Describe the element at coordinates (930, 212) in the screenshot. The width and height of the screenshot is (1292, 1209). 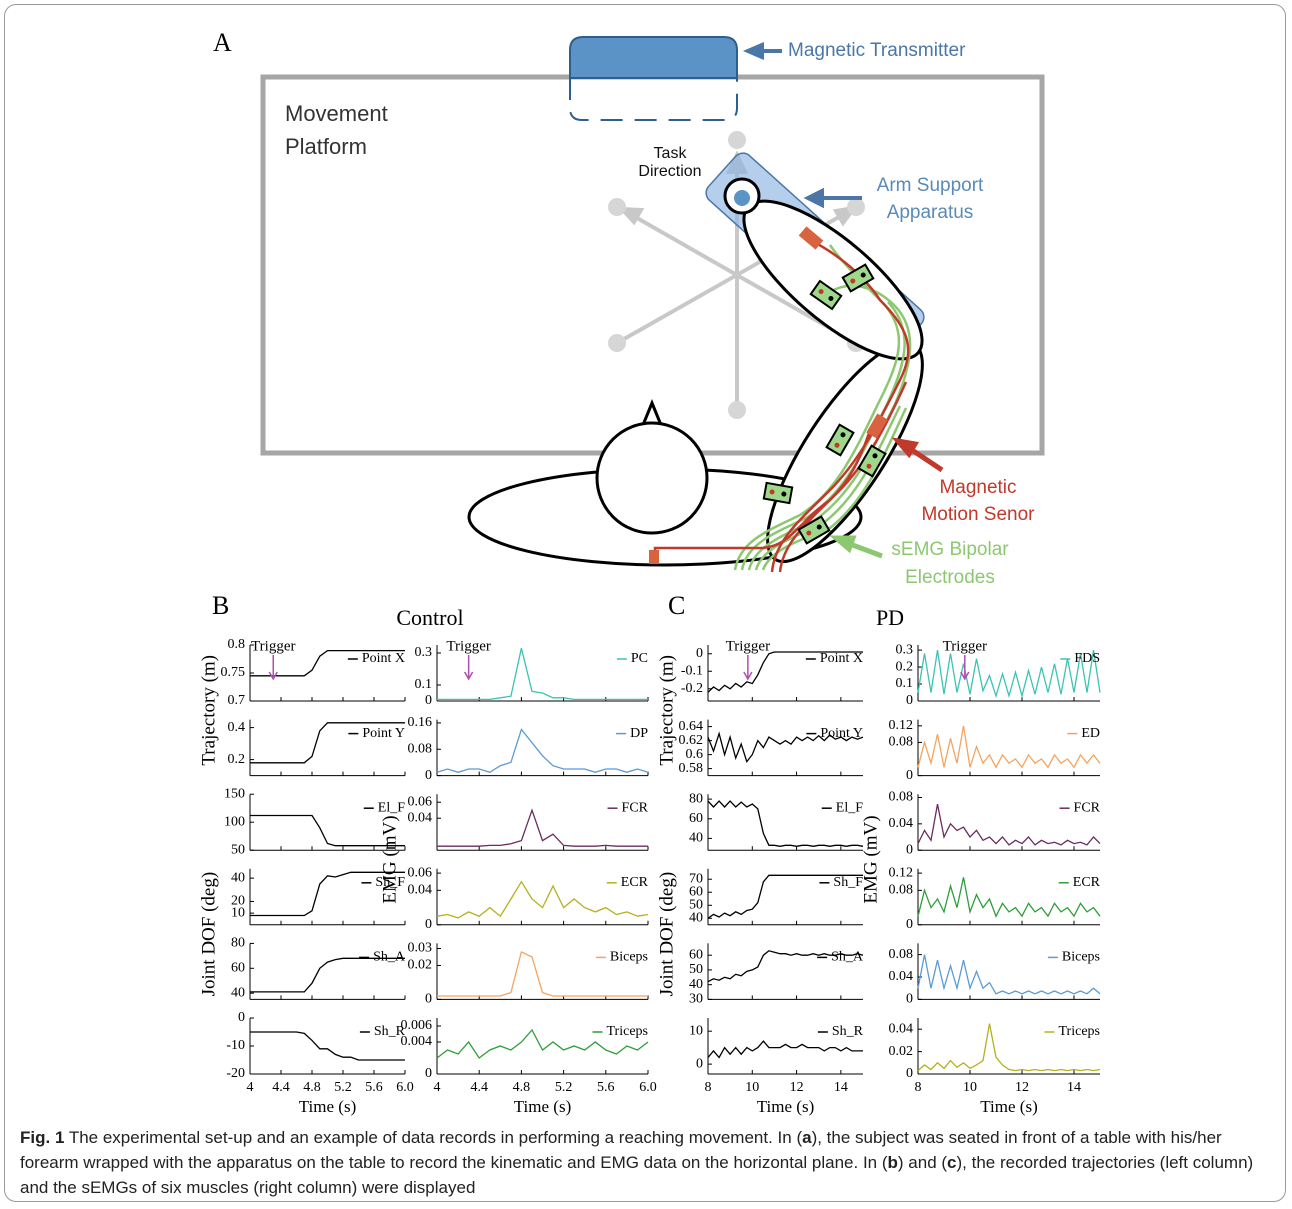
I see `support-label: Apparatus` at that location.